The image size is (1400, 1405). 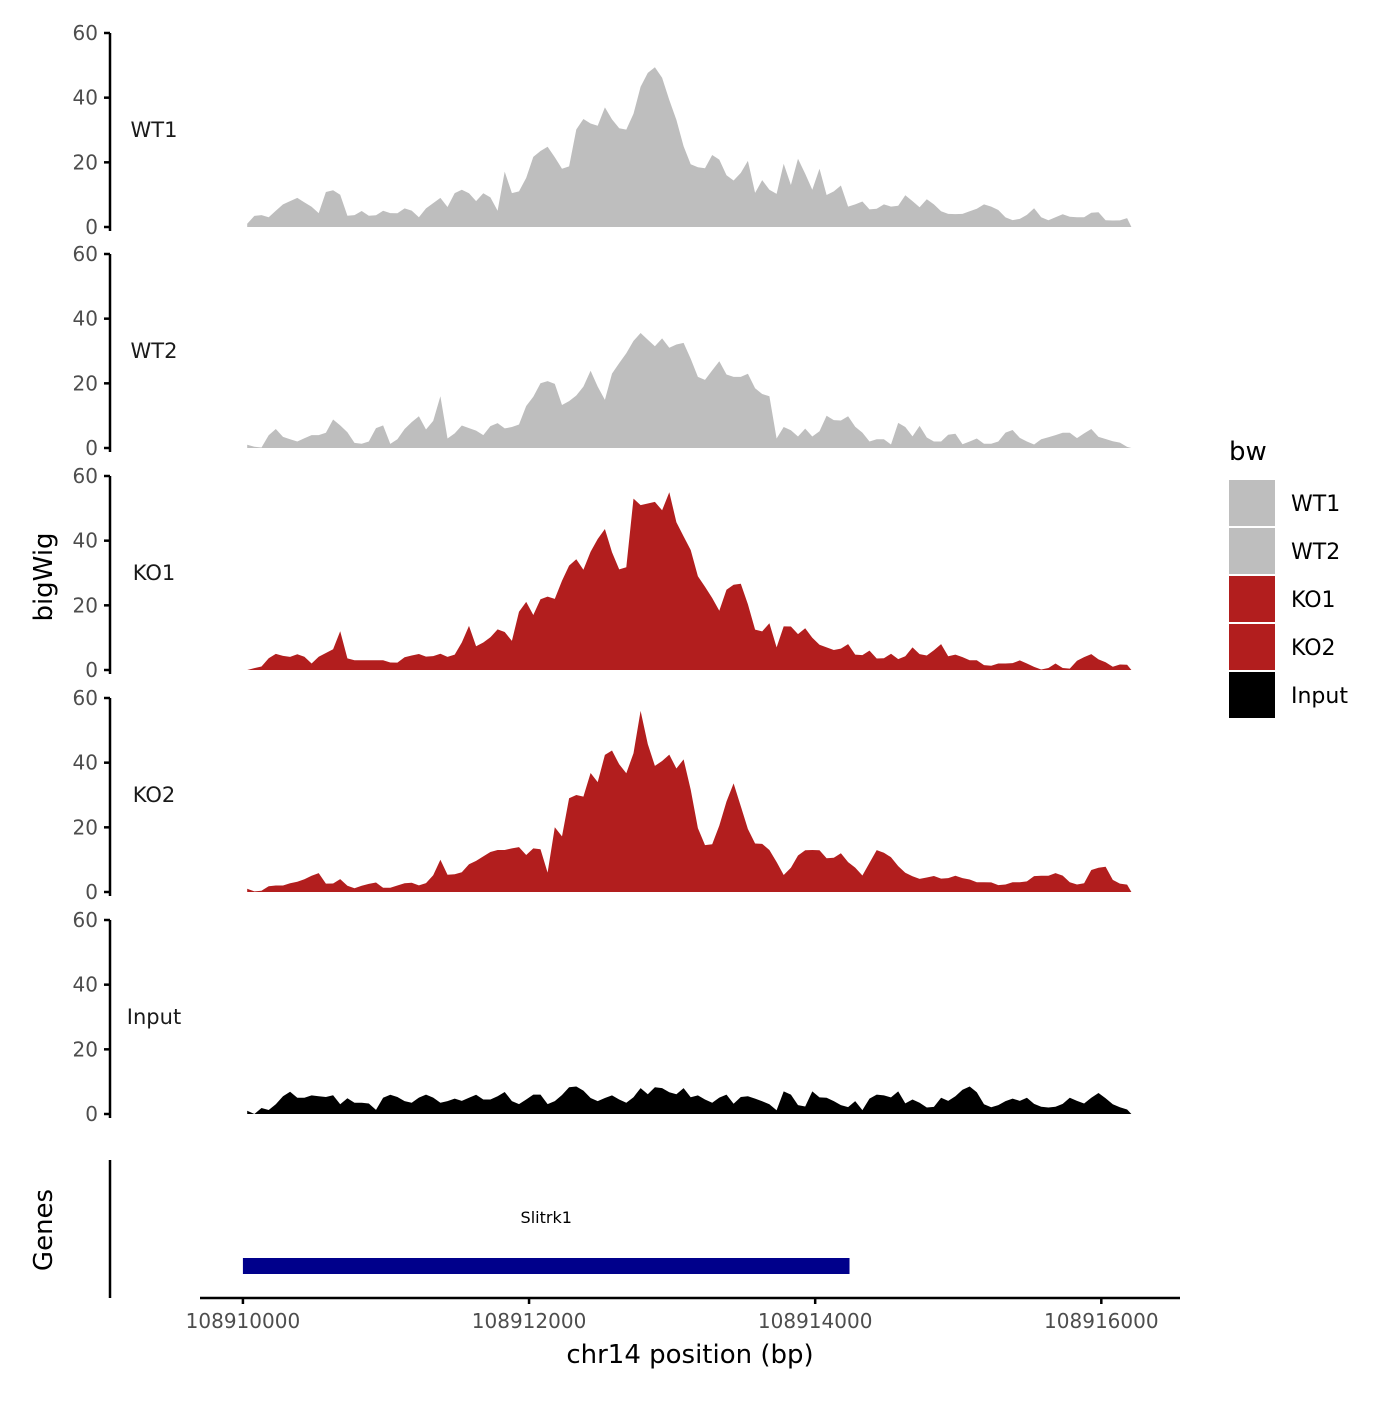 I want to click on x-tick-label: 108916000, so click(x=1101, y=1321).